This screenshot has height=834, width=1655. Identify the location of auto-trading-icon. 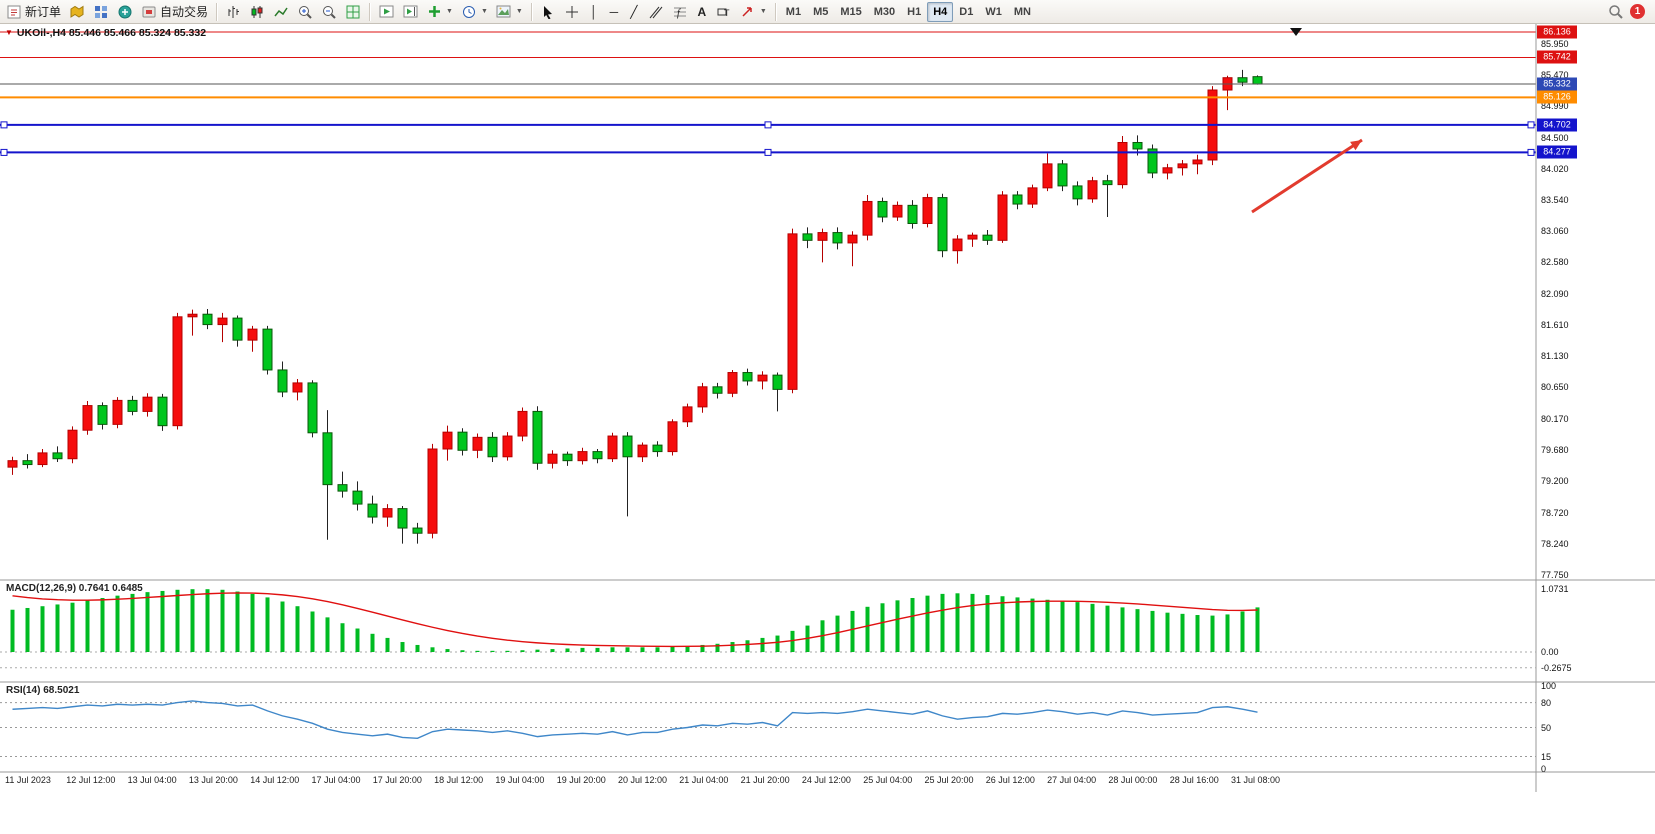
(149, 12).